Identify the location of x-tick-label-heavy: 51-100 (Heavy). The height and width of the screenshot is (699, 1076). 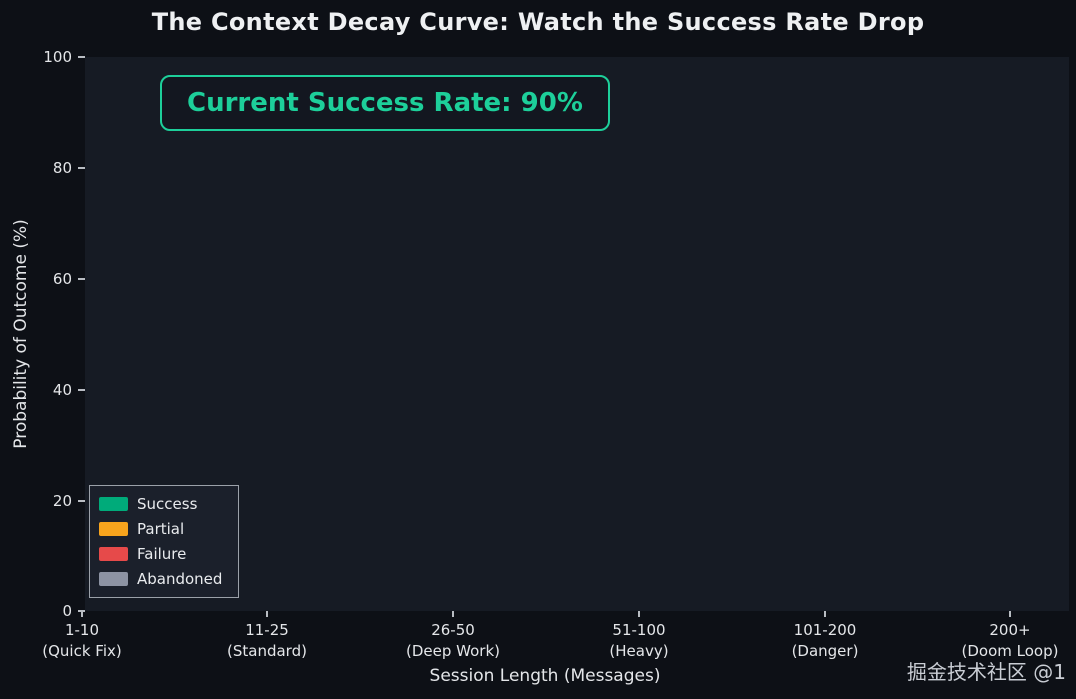
(639, 641).